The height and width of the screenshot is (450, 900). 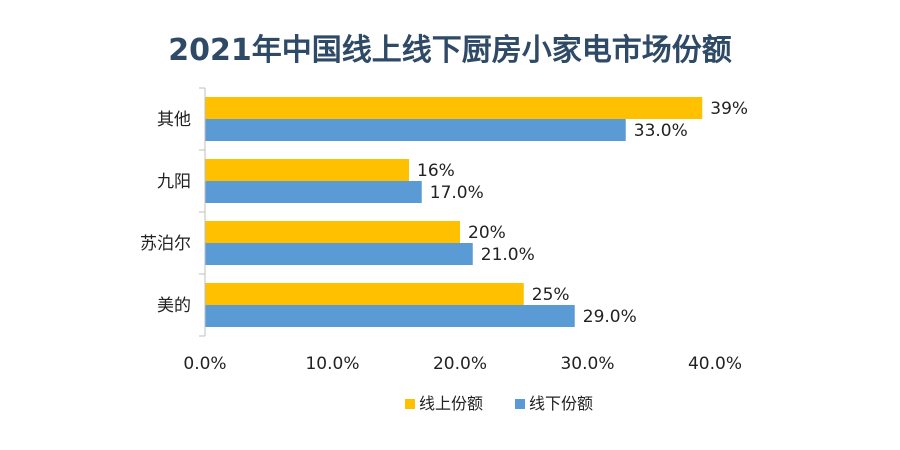 I want to click on category-label: 苏泊尔, so click(x=165, y=244).